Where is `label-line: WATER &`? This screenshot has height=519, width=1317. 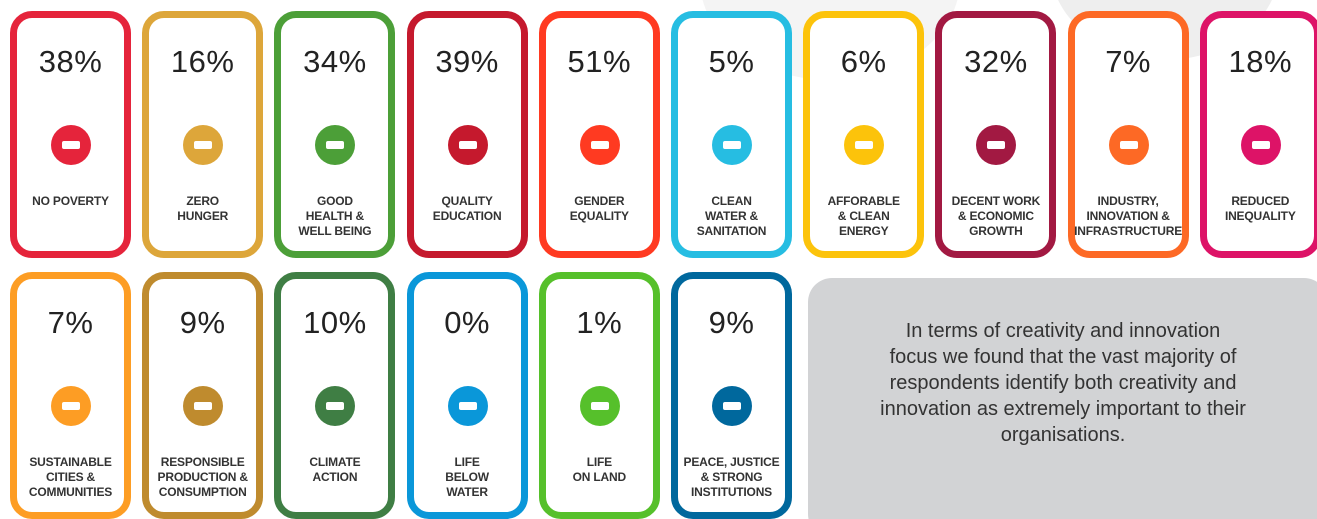
label-line: WATER & is located at coordinates (731, 216).